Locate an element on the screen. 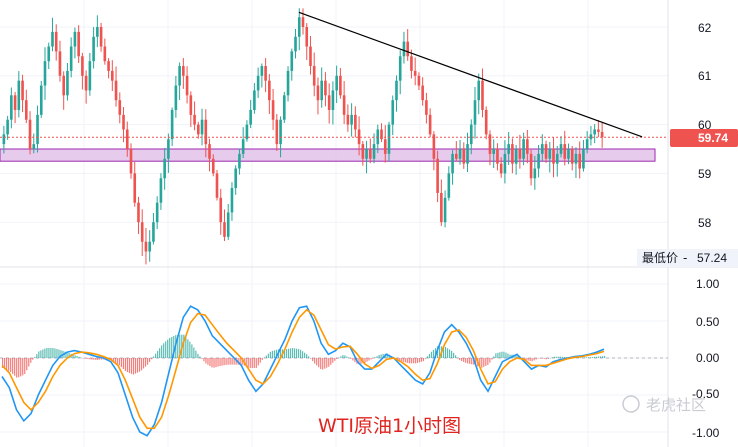 This screenshot has width=738, height=447. osc-tick: 0.50 is located at coordinates (708, 322).